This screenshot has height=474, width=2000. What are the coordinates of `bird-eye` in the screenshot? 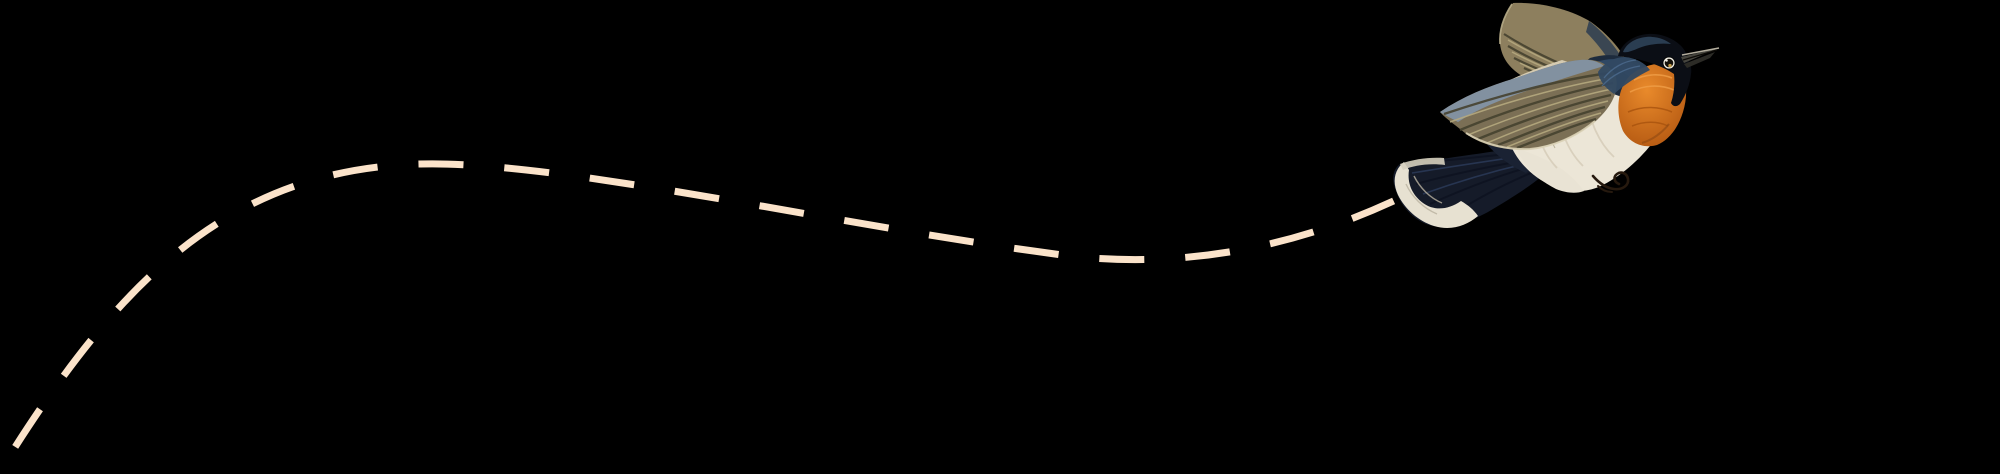 It's located at (1669, 63).